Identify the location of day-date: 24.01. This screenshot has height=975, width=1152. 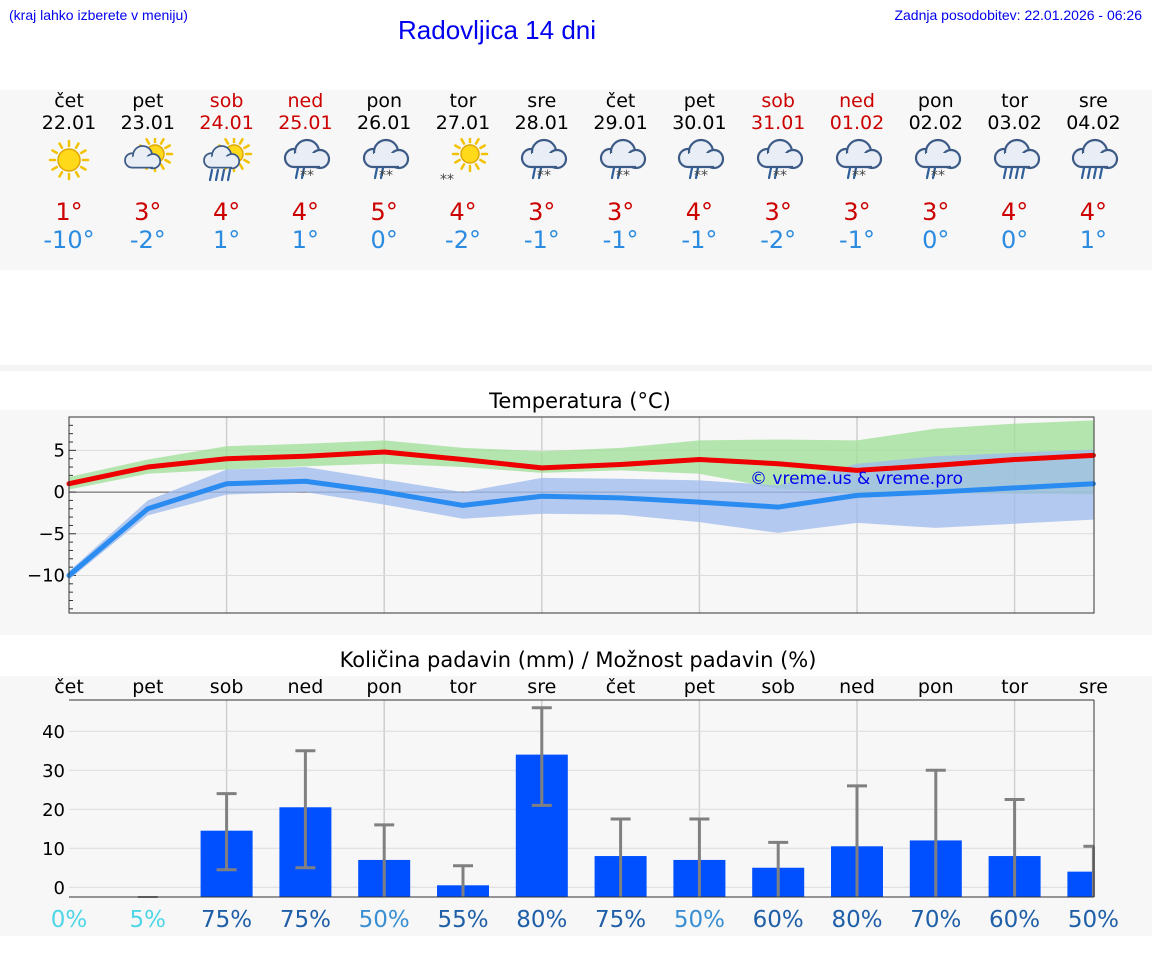
(226, 123).